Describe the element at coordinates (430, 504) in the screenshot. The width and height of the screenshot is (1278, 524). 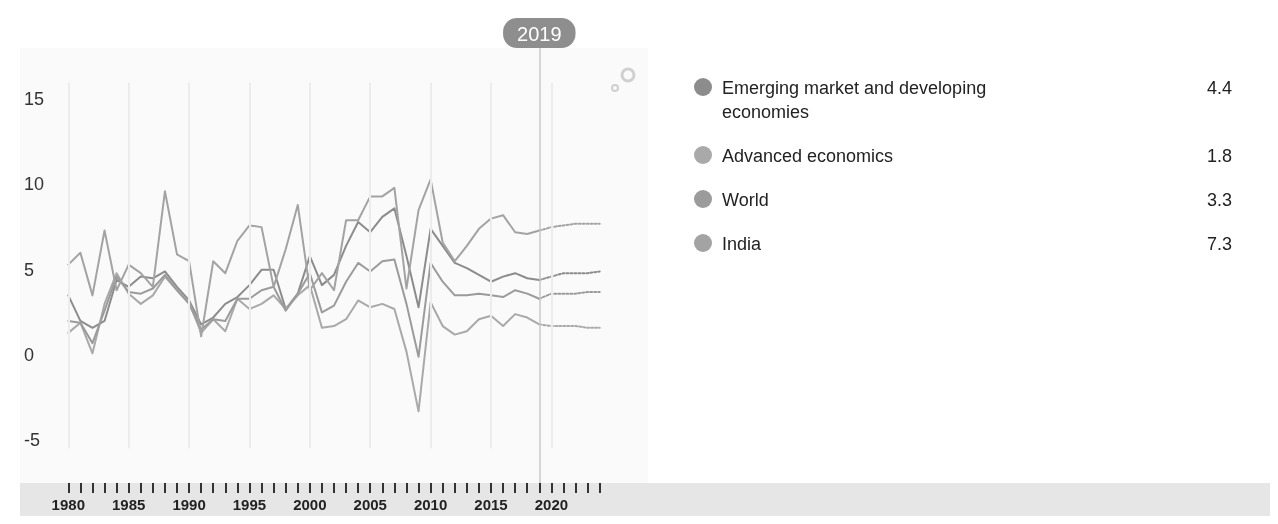
I see `x-tick-label: 2010` at that location.